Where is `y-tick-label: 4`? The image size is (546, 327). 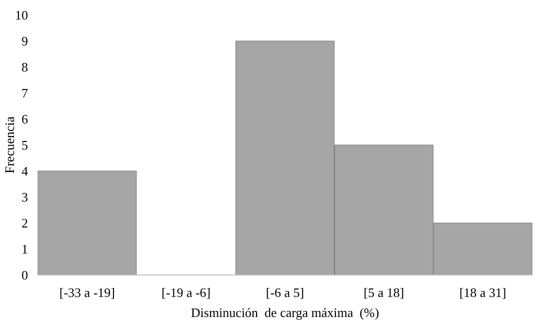
y-tick-label: 4 is located at coordinates (25, 171).